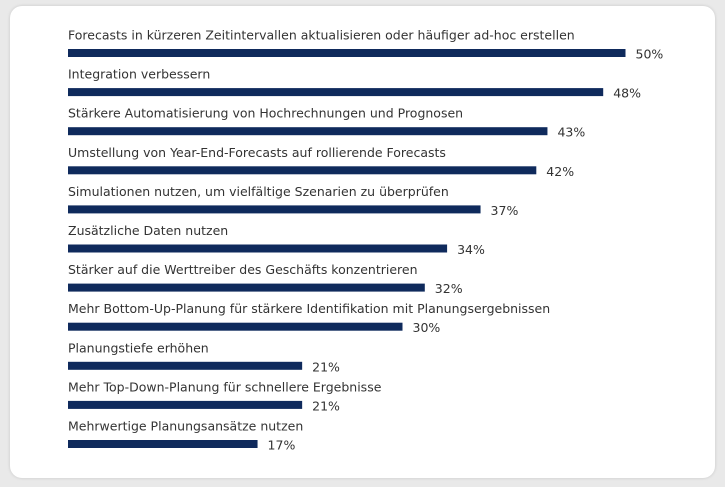 This screenshot has width=725, height=487. Describe the element at coordinates (139, 74) in the screenshot. I see `category-label: Integration verbessern` at that location.